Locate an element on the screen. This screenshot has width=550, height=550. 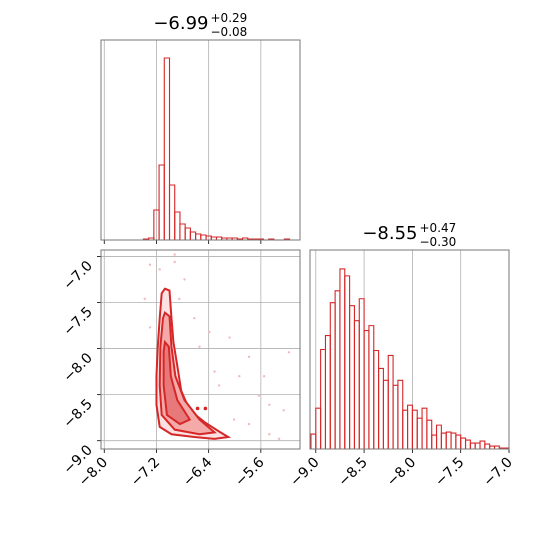
x-tick-label: −8.0 is located at coordinates (401, 472).